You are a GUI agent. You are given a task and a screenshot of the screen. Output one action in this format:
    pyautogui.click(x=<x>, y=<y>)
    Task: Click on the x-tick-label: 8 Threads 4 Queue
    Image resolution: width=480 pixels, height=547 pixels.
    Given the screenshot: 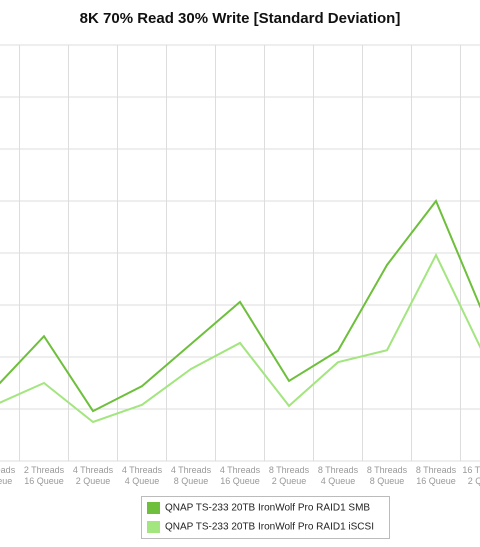 What is the action you would take?
    pyautogui.click(x=338, y=475)
    